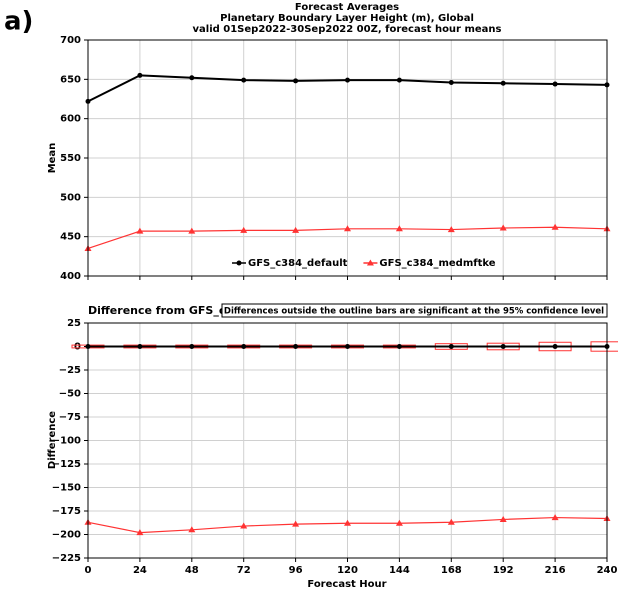 The width and height of the screenshot is (618, 594). I want to click on x-tick-label: 192, so click(503, 570).